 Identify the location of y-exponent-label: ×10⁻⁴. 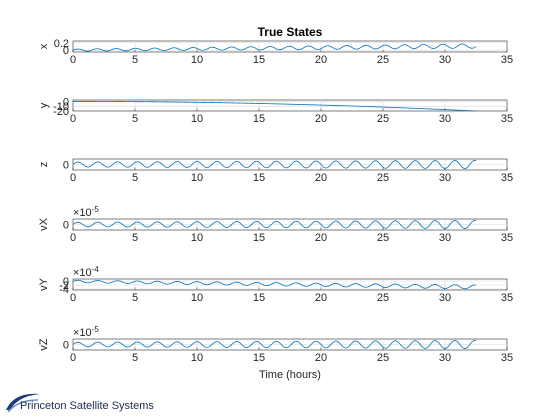
(86, 272).